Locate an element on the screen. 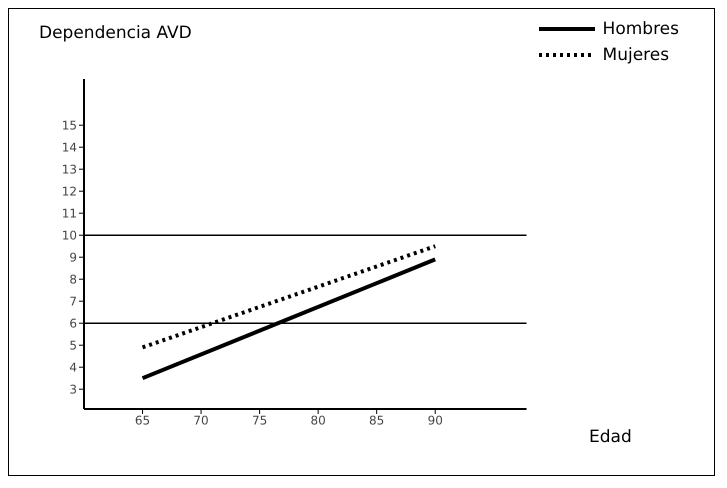 The image size is (727, 488). y-tick-label: 14 is located at coordinates (69, 147).